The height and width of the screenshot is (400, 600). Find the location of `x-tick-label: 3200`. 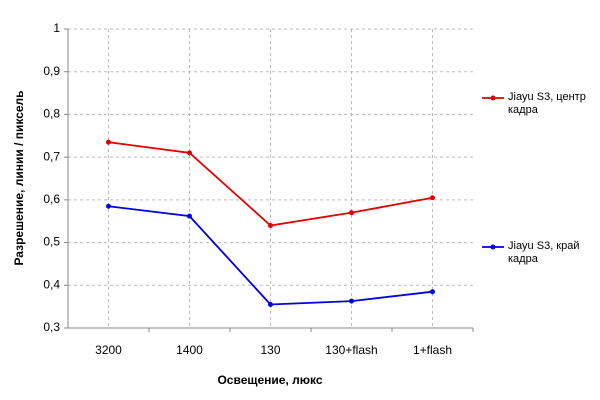

x-tick-label: 3200 is located at coordinates (108, 350).